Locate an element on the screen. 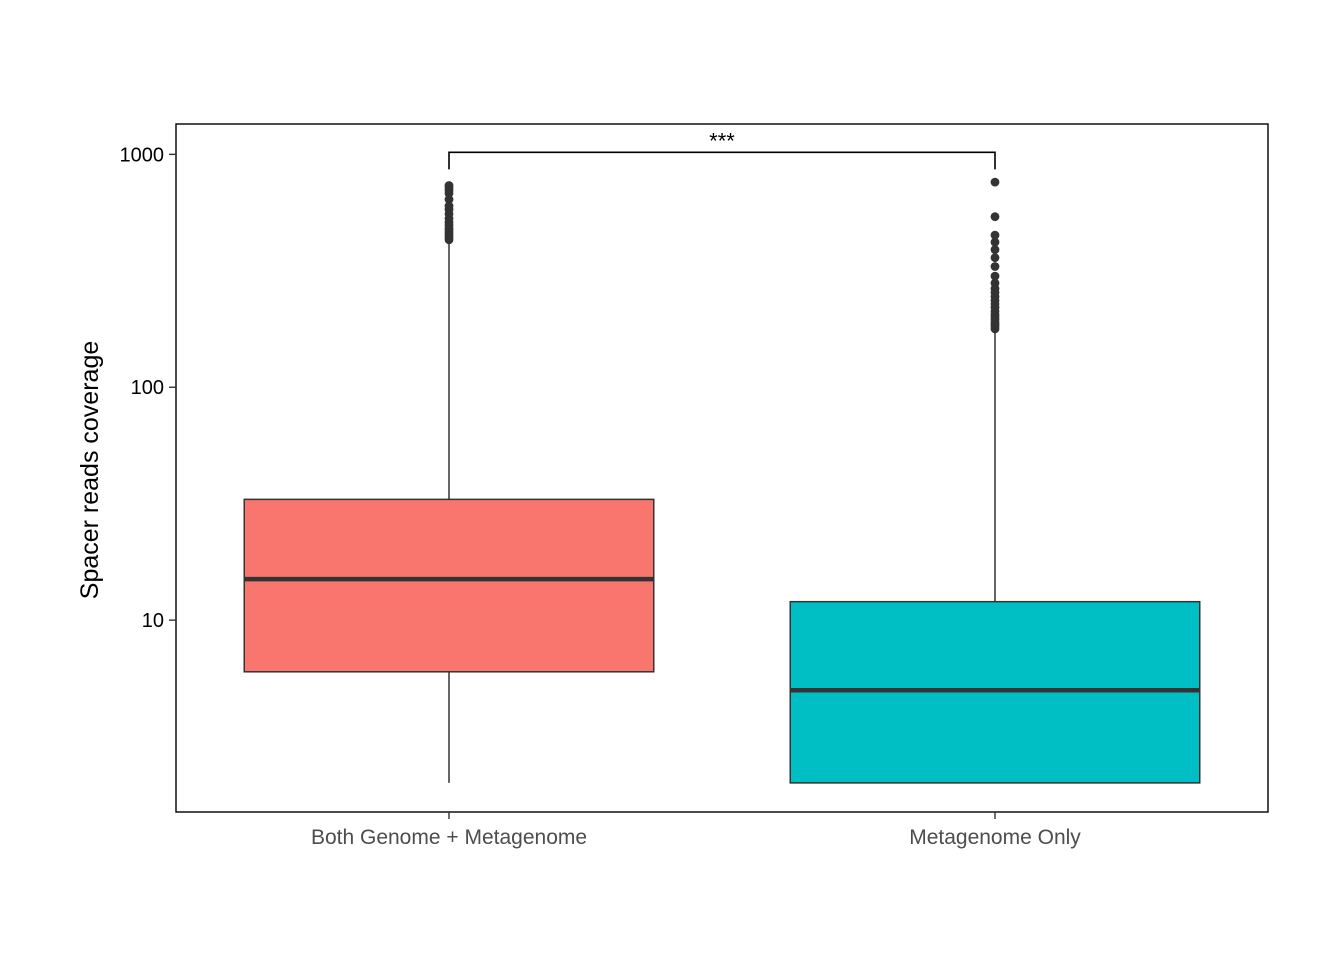 This screenshot has height=960, width=1344. y-tick-label: 10 is located at coordinates (153, 621).